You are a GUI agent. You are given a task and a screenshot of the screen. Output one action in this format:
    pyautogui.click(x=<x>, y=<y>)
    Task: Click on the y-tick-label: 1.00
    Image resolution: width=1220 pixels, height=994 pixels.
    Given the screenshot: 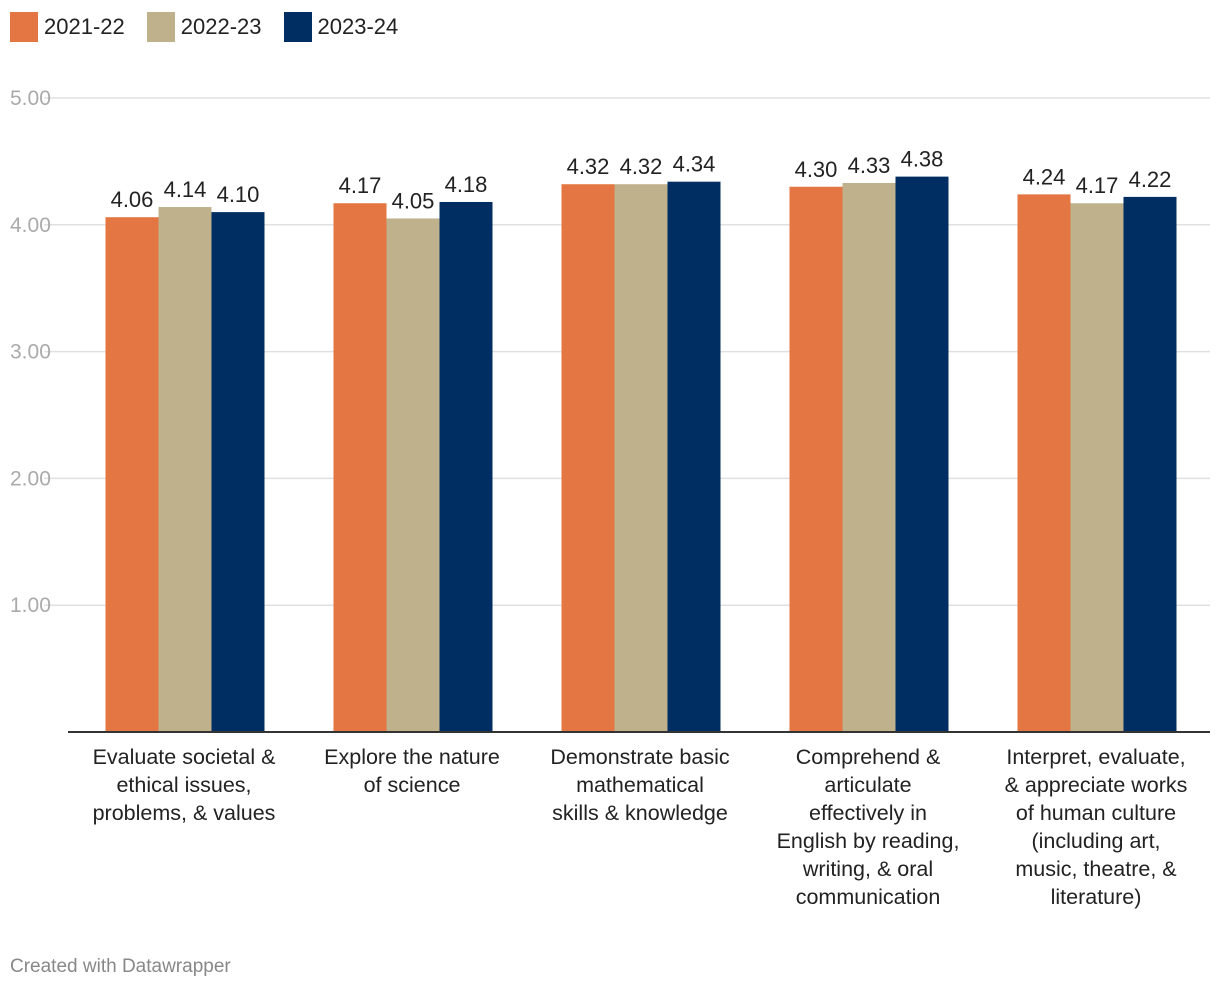 What is the action you would take?
    pyautogui.click(x=30, y=605)
    